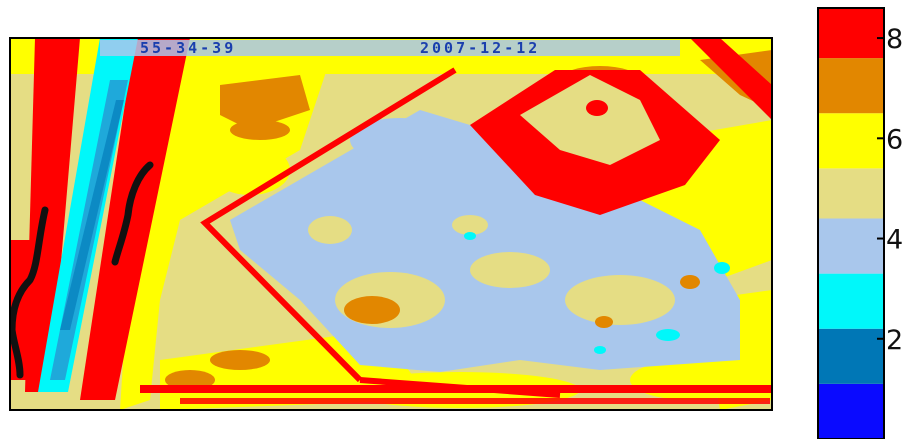 This screenshot has height=439, width=913. What do you see at coordinates (188, 48) in the screenshot?
I see `banner-text-left: 55-34-39` at bounding box center [188, 48].